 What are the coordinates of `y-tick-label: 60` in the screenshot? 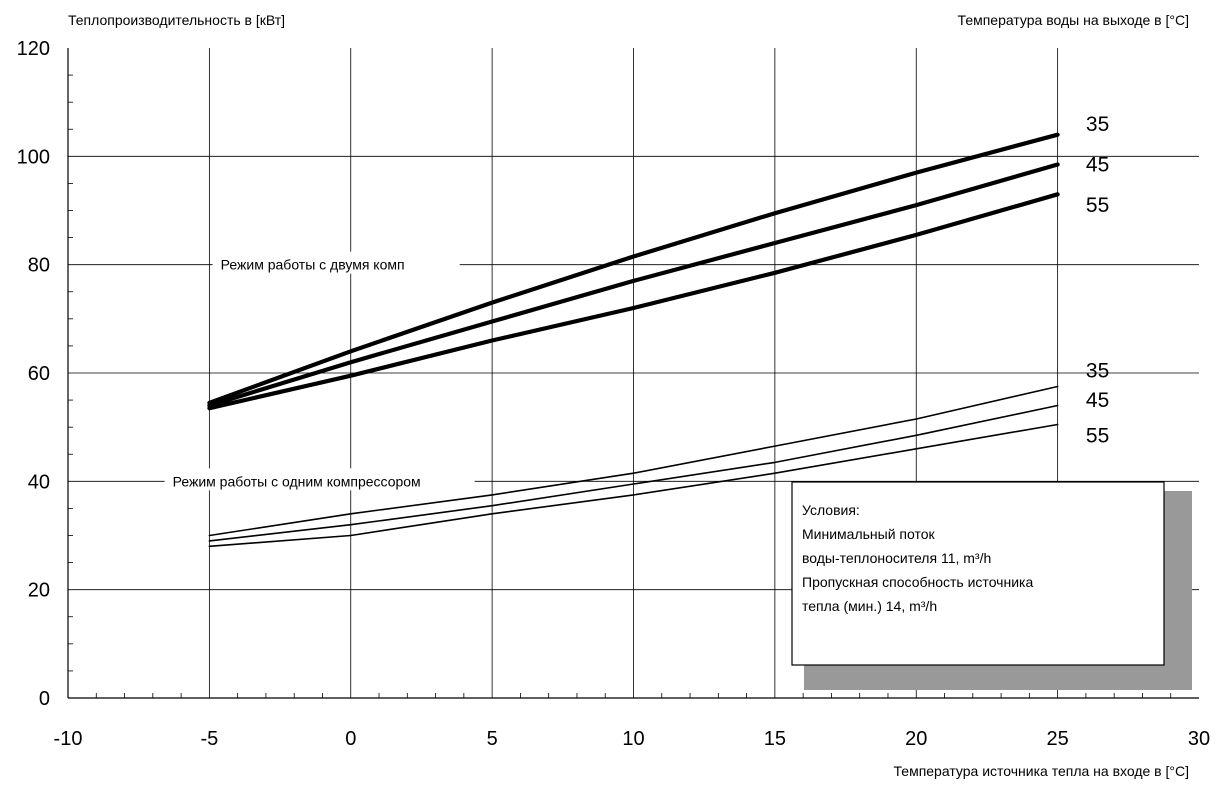 It's located at (39, 374).